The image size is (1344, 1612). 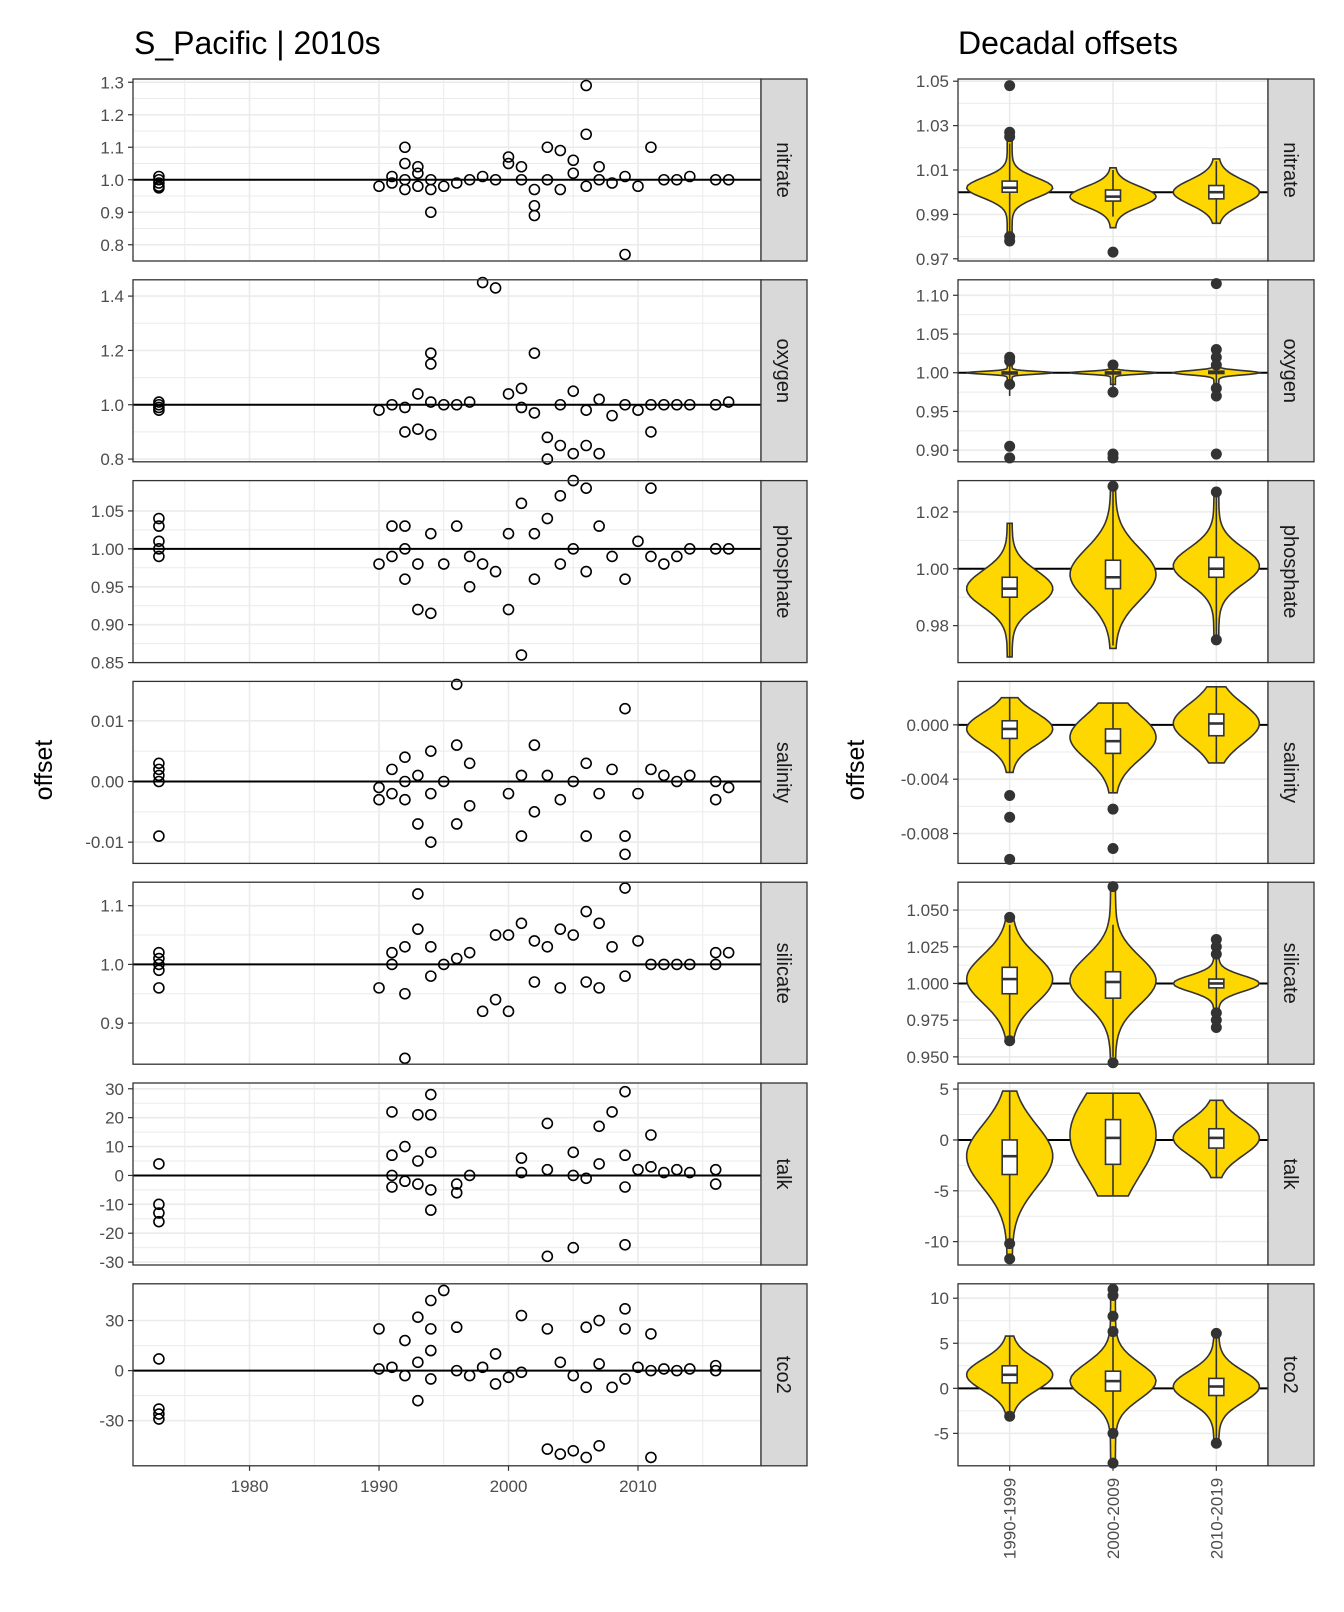 What do you see at coordinates (112, 350) in the screenshot?
I see `scatter-y-tick-label: 1.2` at bounding box center [112, 350].